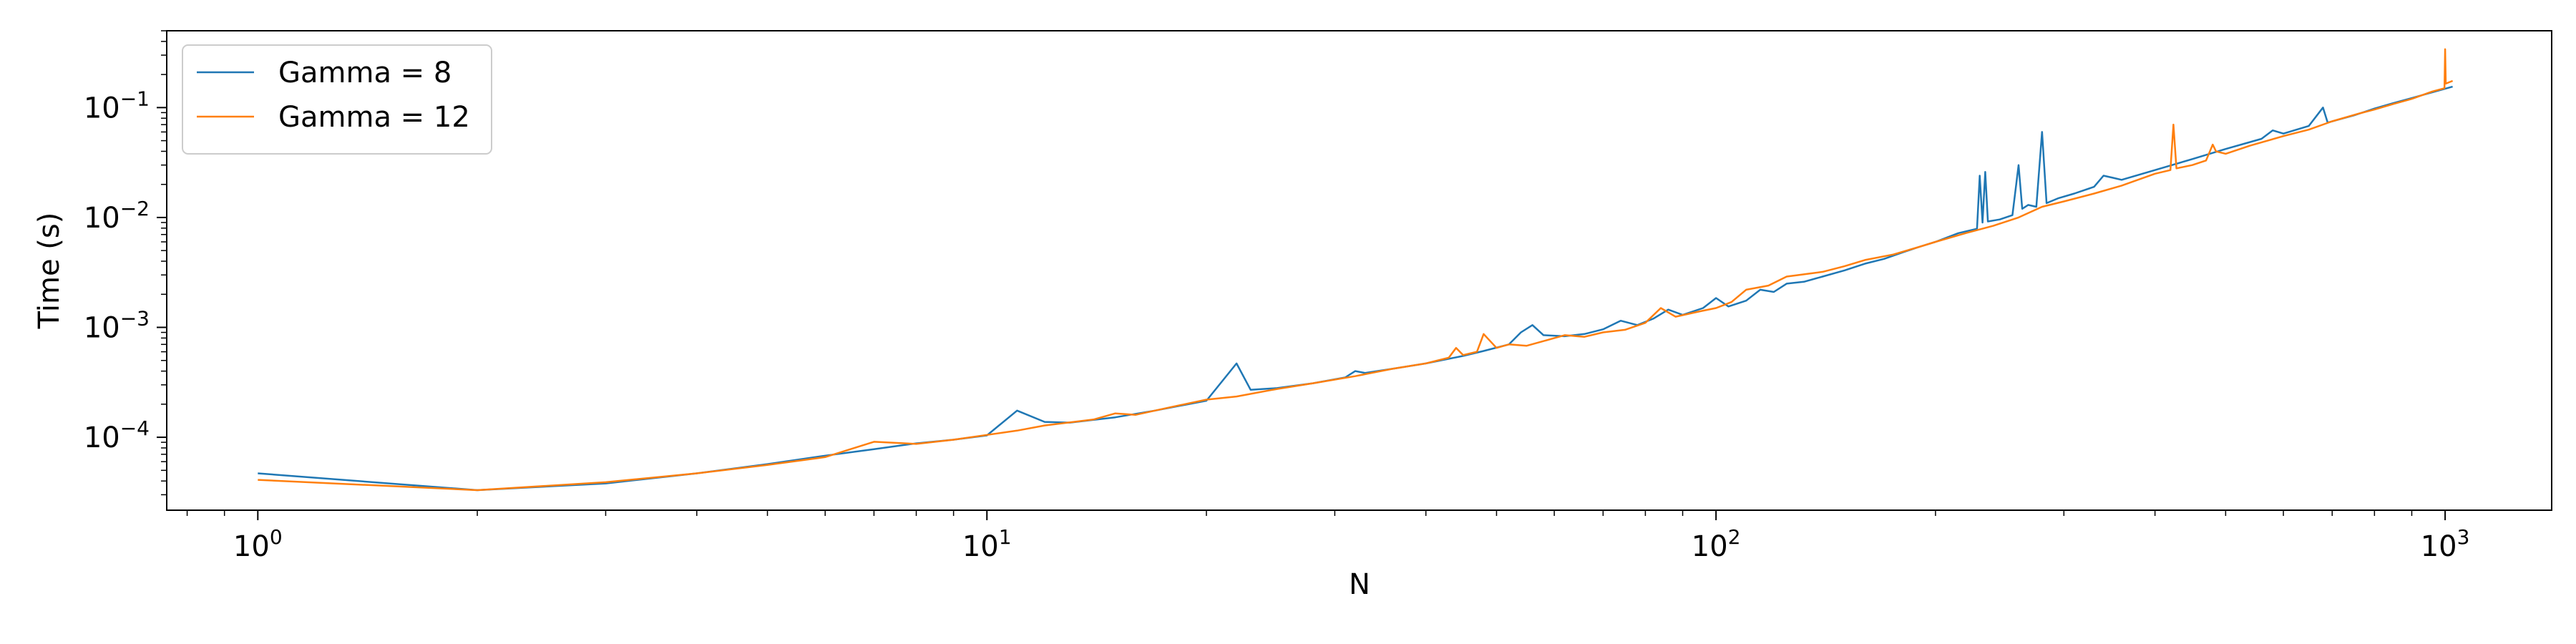 The image size is (2576, 644). Describe the element at coordinates (117, 326) in the screenshot. I see `y-tick-label: 10⁻³` at that location.